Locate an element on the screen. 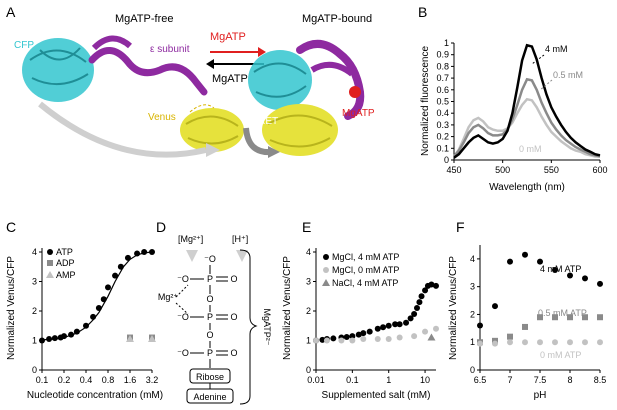  e-ylabel: Normalized Venus/CFP is located at coordinates (287, 308).